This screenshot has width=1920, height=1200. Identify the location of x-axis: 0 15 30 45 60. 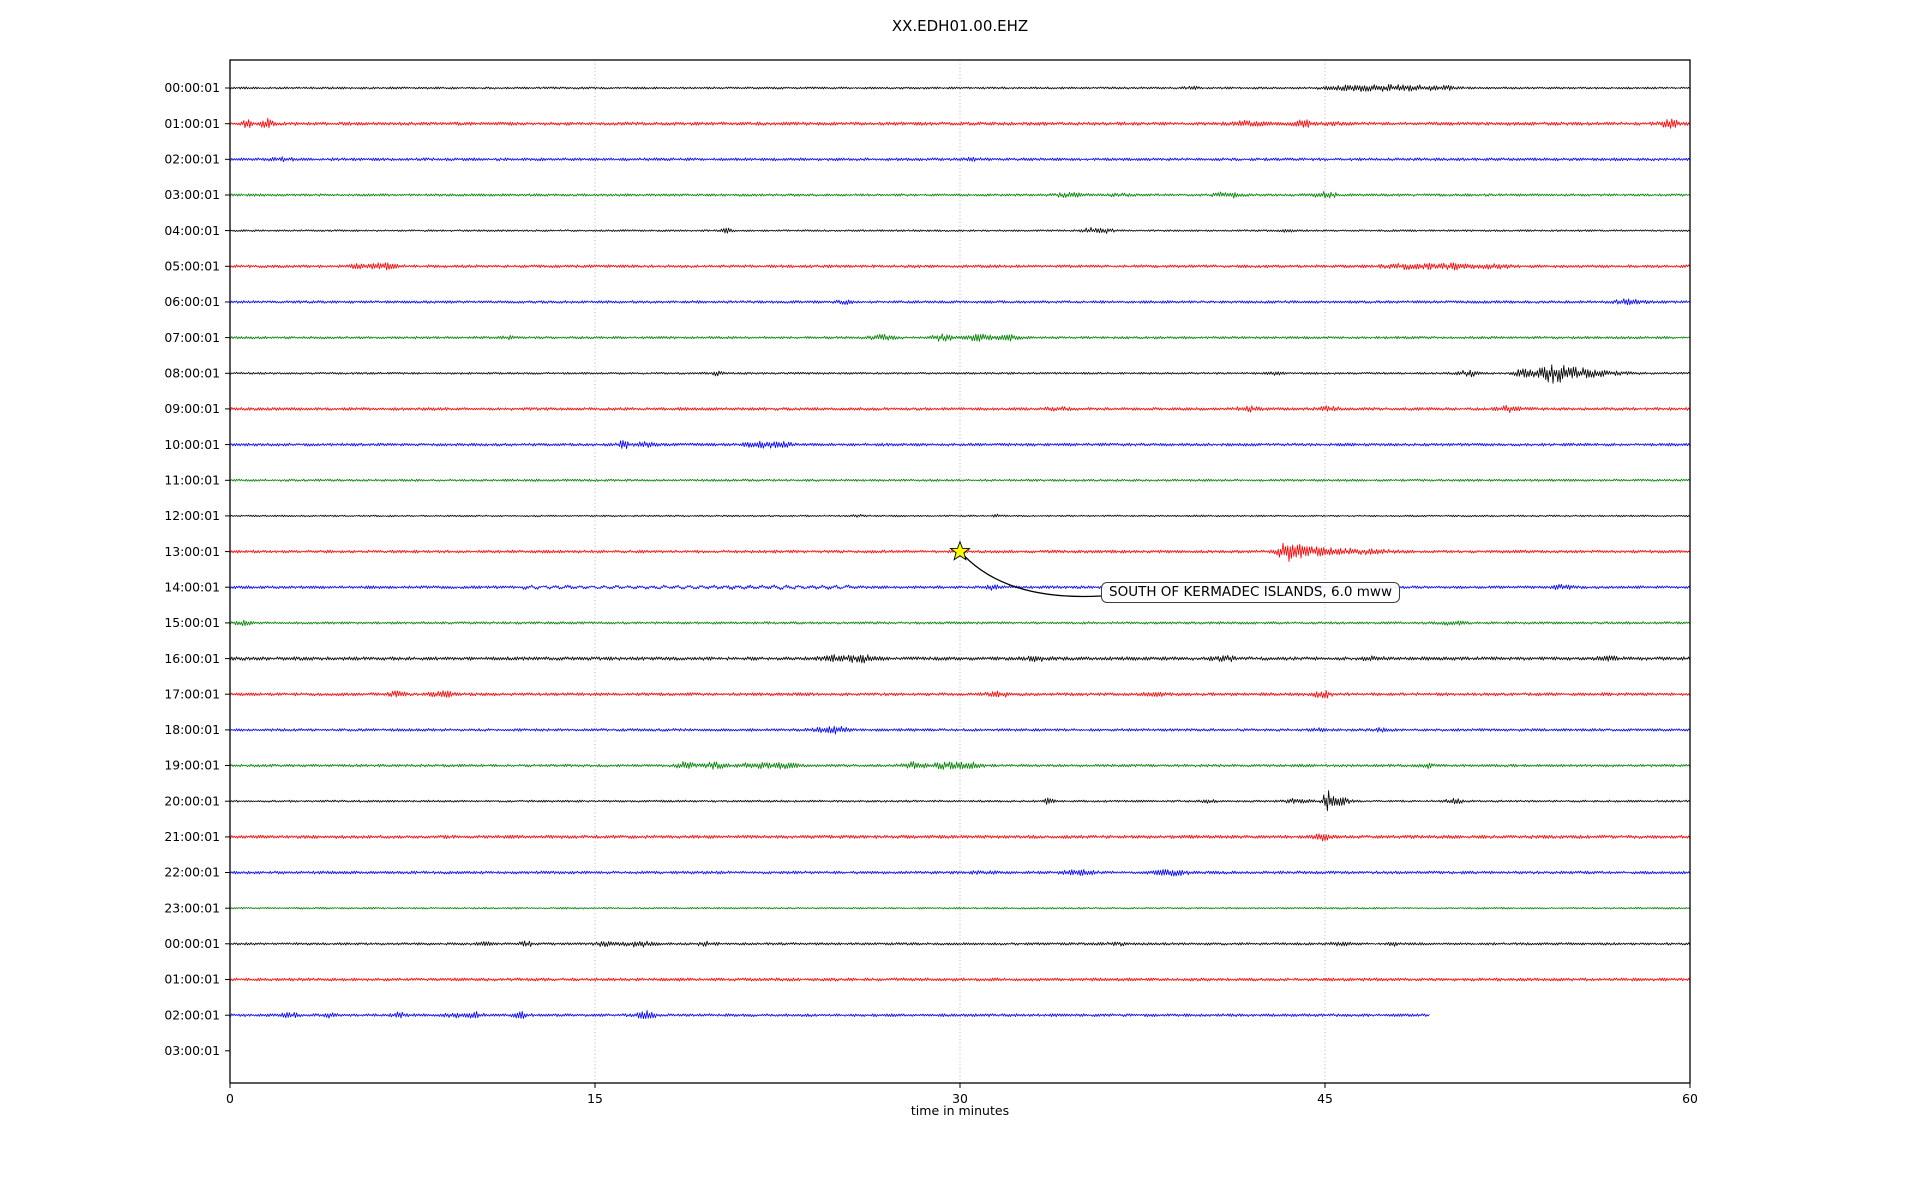
(962, 1094).